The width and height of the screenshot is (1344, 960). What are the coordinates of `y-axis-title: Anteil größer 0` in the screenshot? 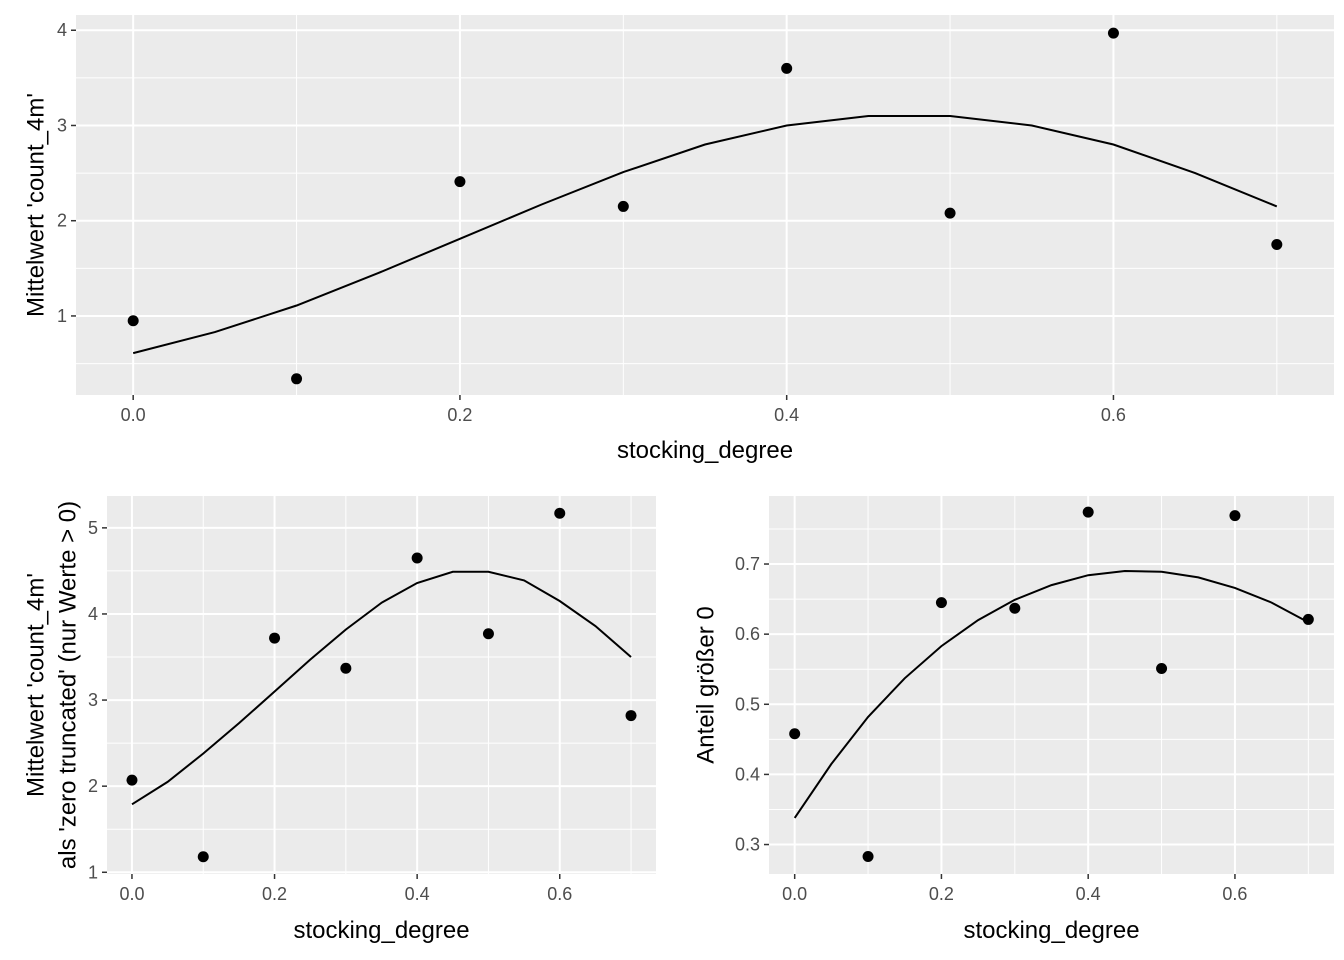 It's located at (705, 684).